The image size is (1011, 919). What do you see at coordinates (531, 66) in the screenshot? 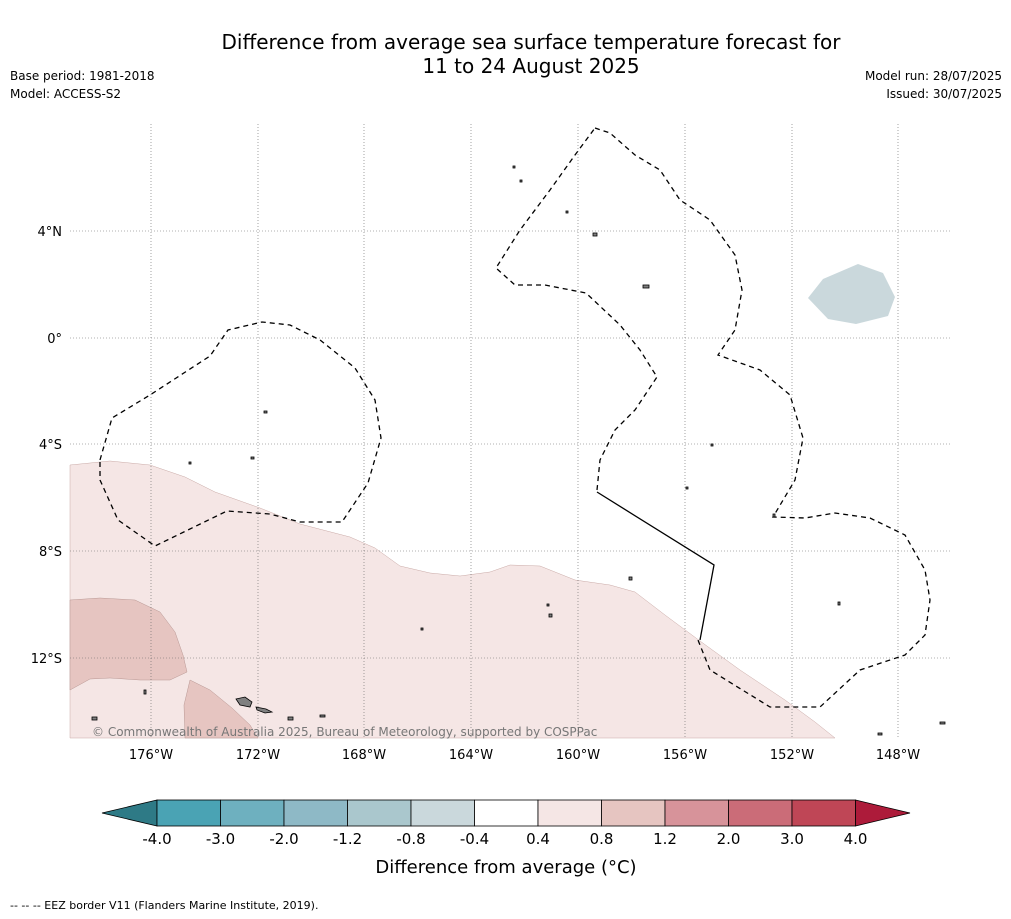
I see `map-title-line2: 11 to 24 August 2025` at bounding box center [531, 66].